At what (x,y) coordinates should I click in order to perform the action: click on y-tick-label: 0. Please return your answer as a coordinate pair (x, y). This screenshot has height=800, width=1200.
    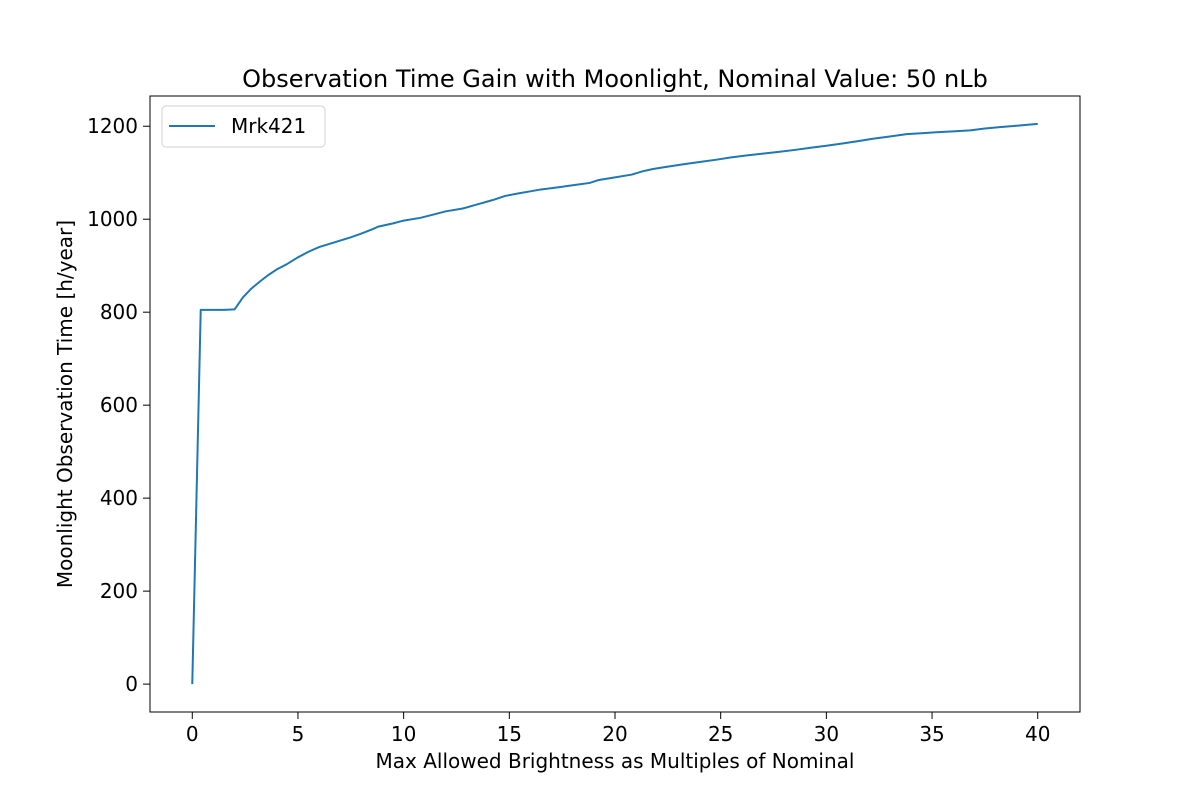
    Looking at the image, I should click on (131, 684).